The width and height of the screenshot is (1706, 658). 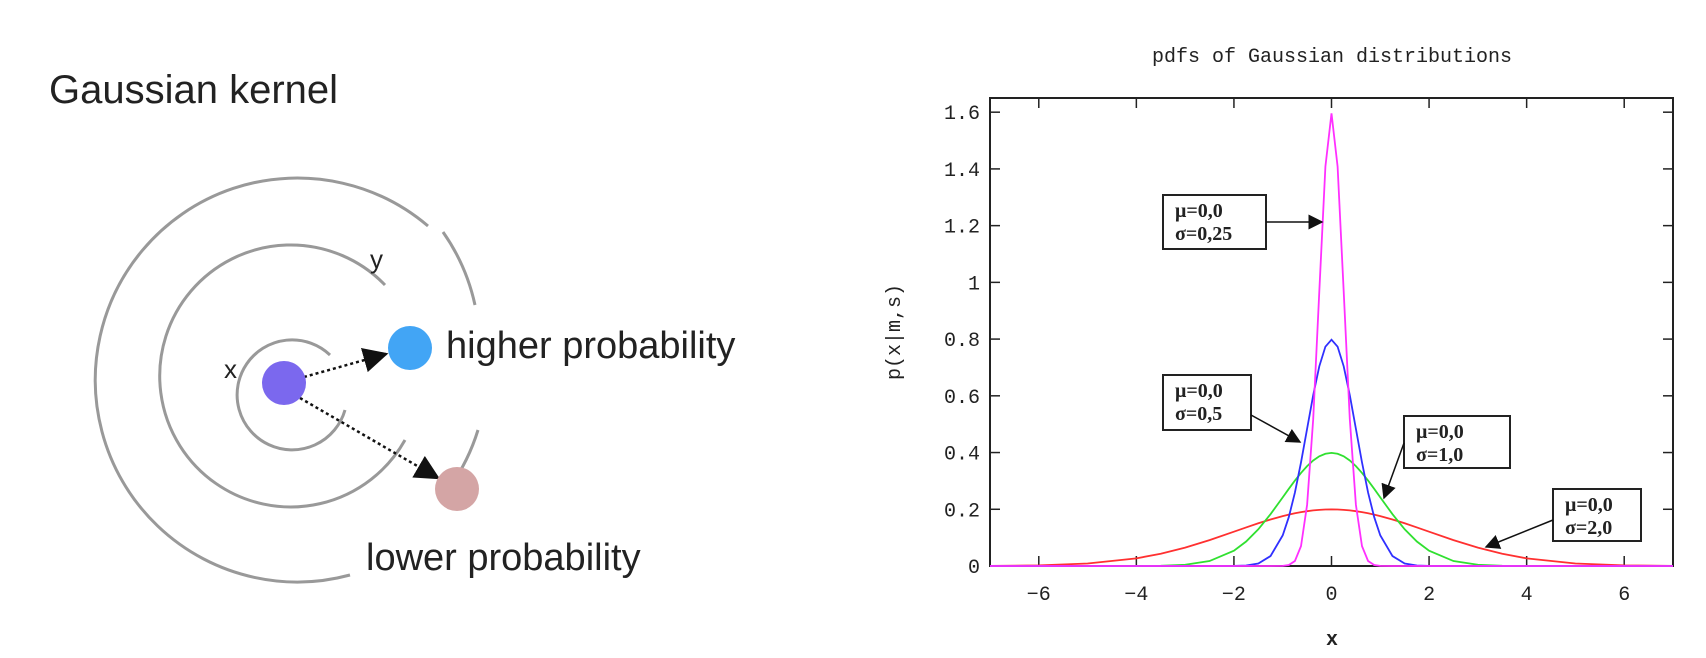 I want to click on y-tick-label: 1.2, so click(x=962, y=228).